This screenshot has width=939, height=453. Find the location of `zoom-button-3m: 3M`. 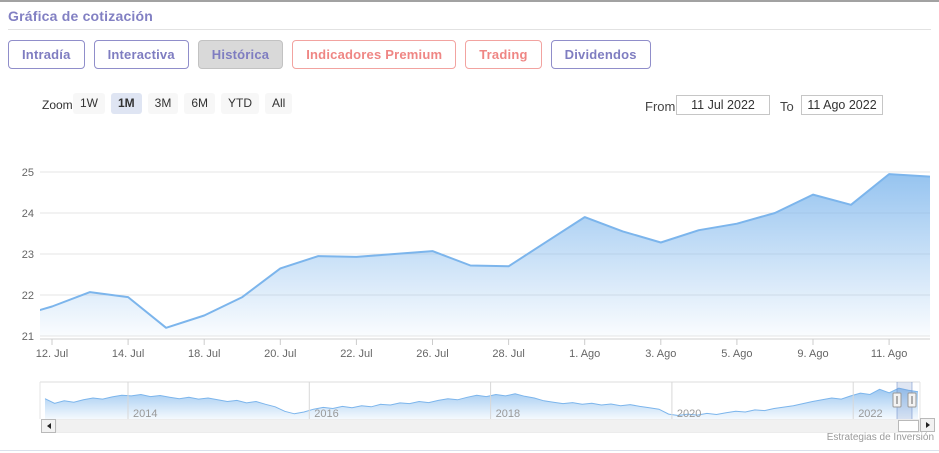

zoom-button-3m: 3M is located at coordinates (163, 104).